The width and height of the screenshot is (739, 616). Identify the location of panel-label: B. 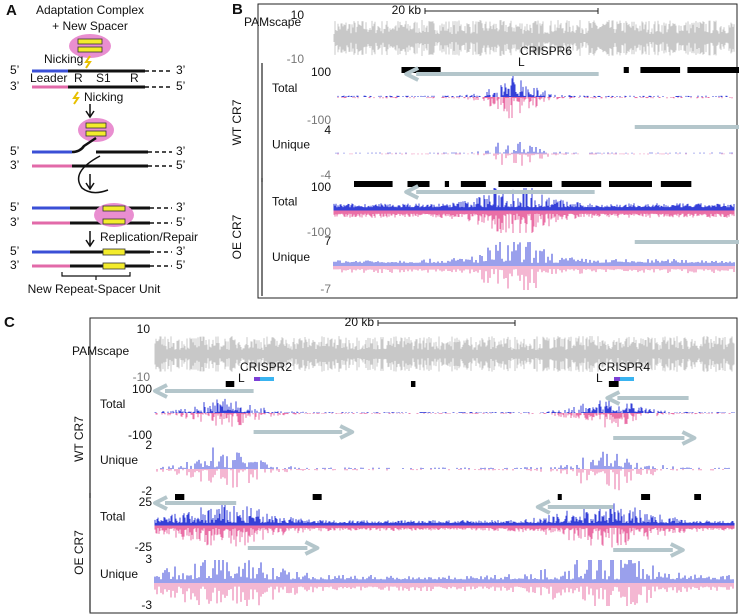
(237, 9).